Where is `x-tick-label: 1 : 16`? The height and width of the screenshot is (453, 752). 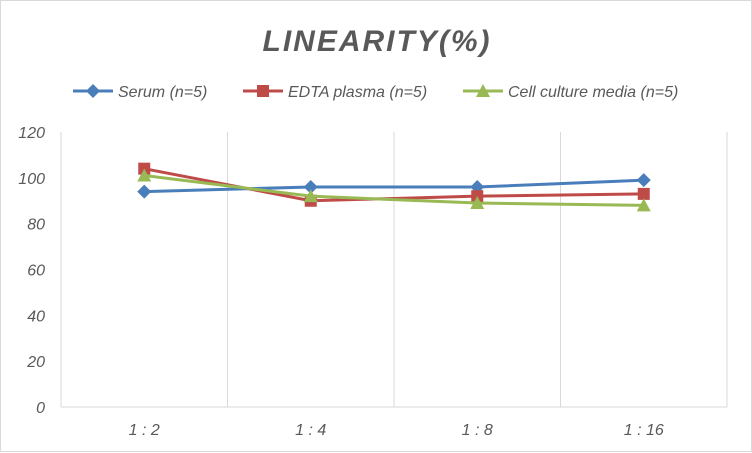 x-tick-label: 1 : 16 is located at coordinates (644, 430).